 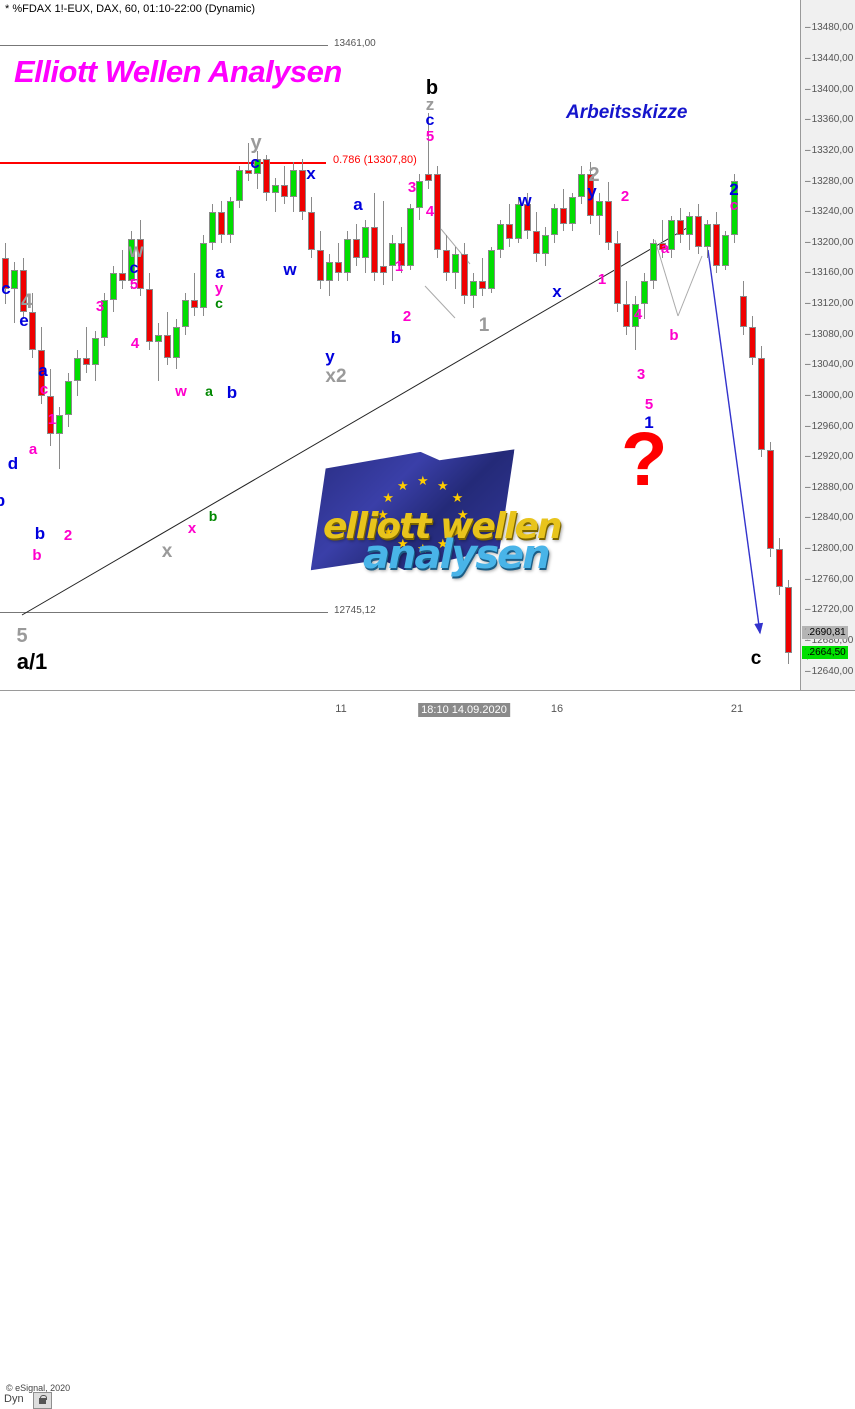 I want to click on wave-label: x, so click(x=167, y=551).